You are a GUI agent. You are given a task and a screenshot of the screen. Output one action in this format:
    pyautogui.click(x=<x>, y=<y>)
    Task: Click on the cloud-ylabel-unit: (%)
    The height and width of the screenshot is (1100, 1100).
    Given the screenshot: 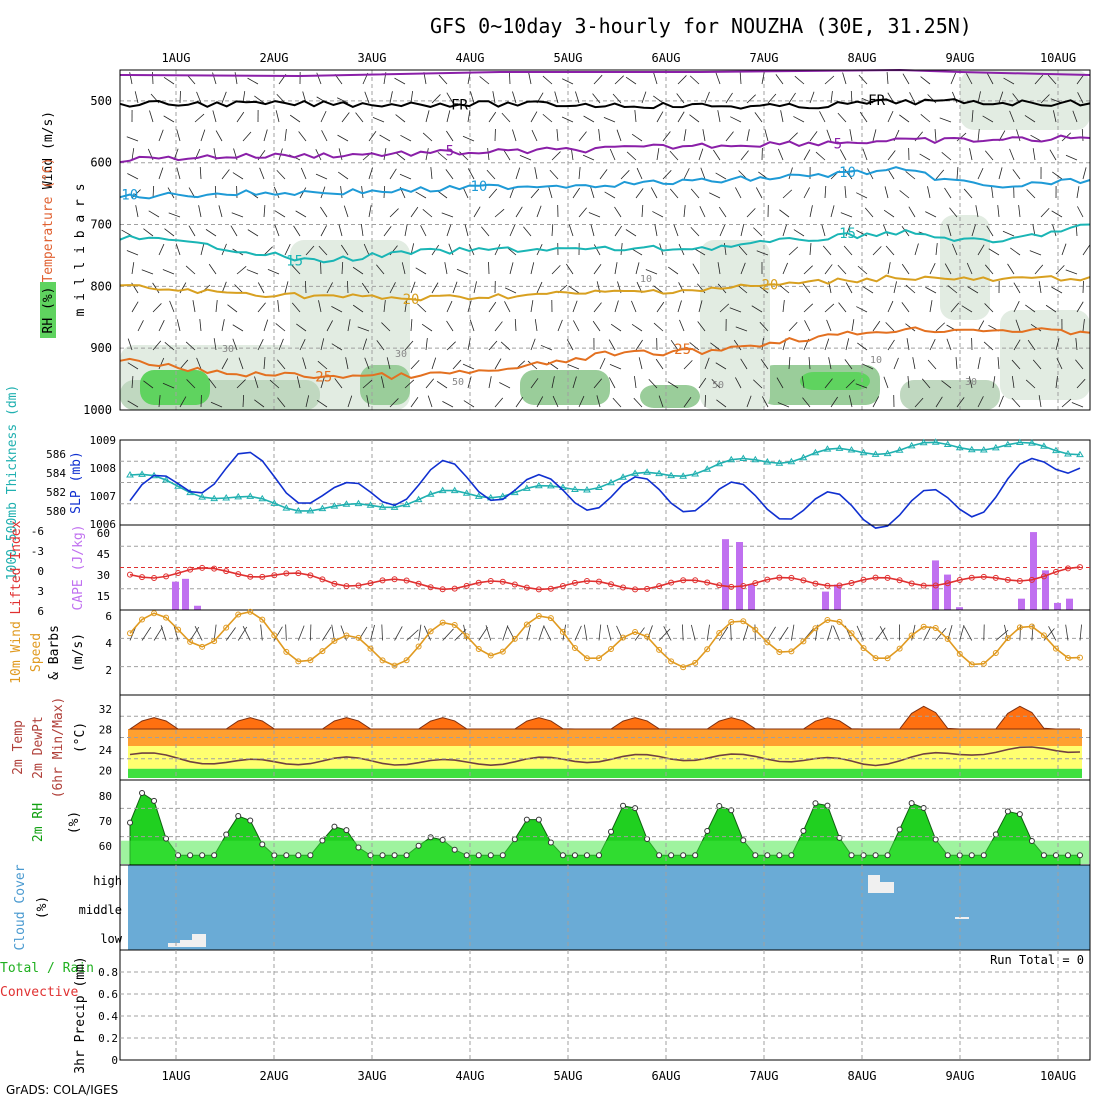 What is the action you would take?
    pyautogui.click(x=42, y=907)
    